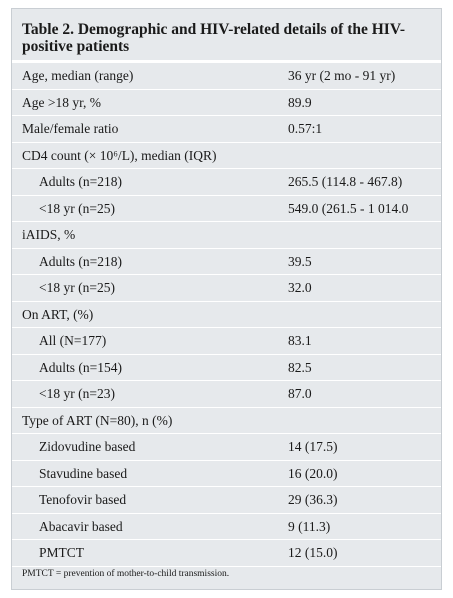 This screenshot has width=453, height=598. What do you see at coordinates (81, 526) in the screenshot?
I see `row-label: Abacavir based` at bounding box center [81, 526].